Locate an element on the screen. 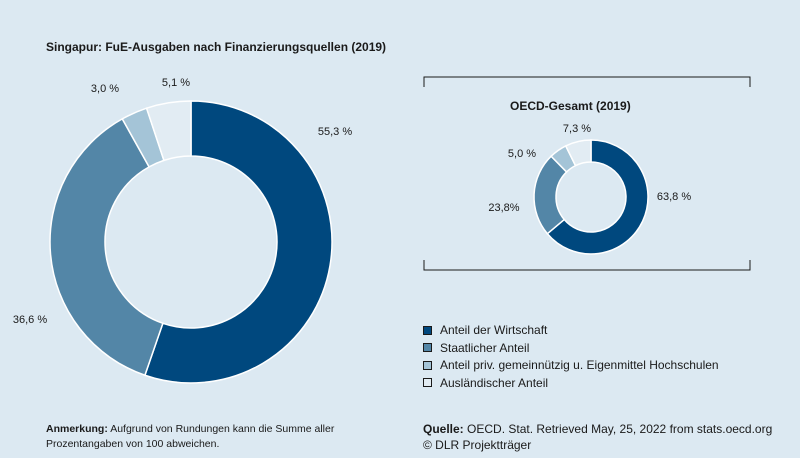 The height and width of the screenshot is (458, 800). legend-item: Staatlicher Anteil is located at coordinates (571, 348).